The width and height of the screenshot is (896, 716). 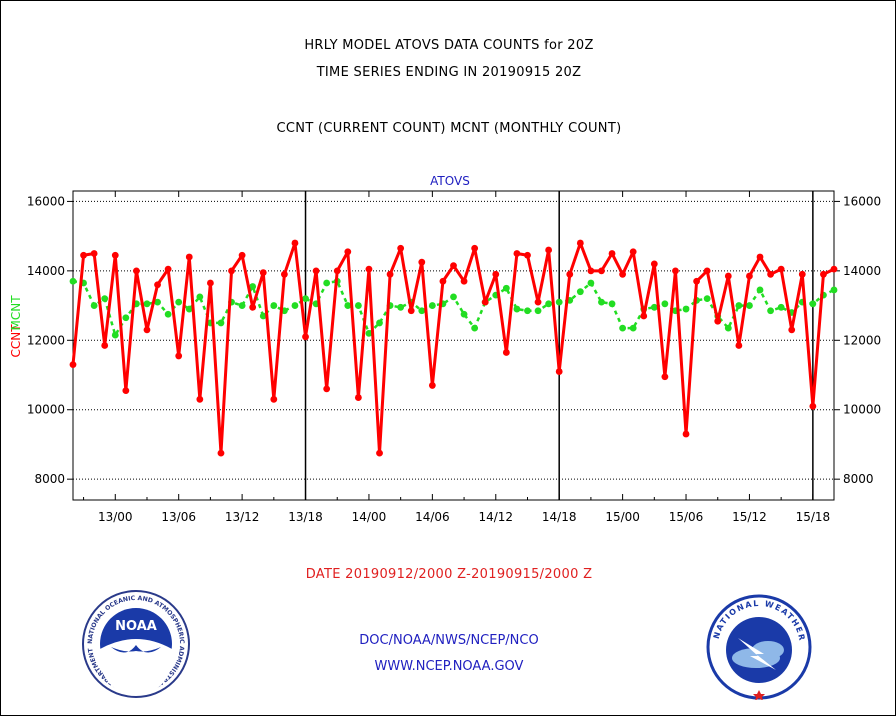 What do you see at coordinates (813, 517) in the screenshot?
I see `x-tick-label: 15/18` at bounding box center [813, 517].